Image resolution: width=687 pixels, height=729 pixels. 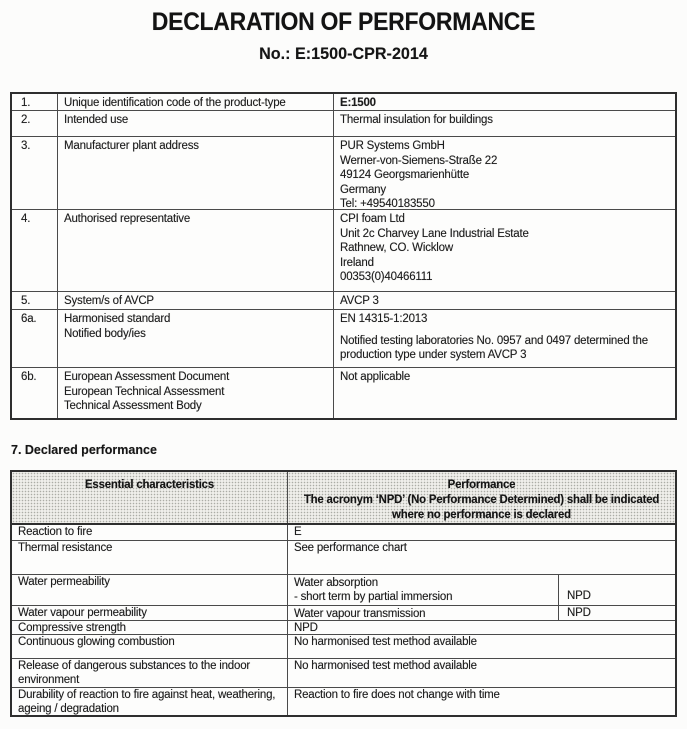 I want to click on row-value: Not applicable, so click(x=375, y=377).